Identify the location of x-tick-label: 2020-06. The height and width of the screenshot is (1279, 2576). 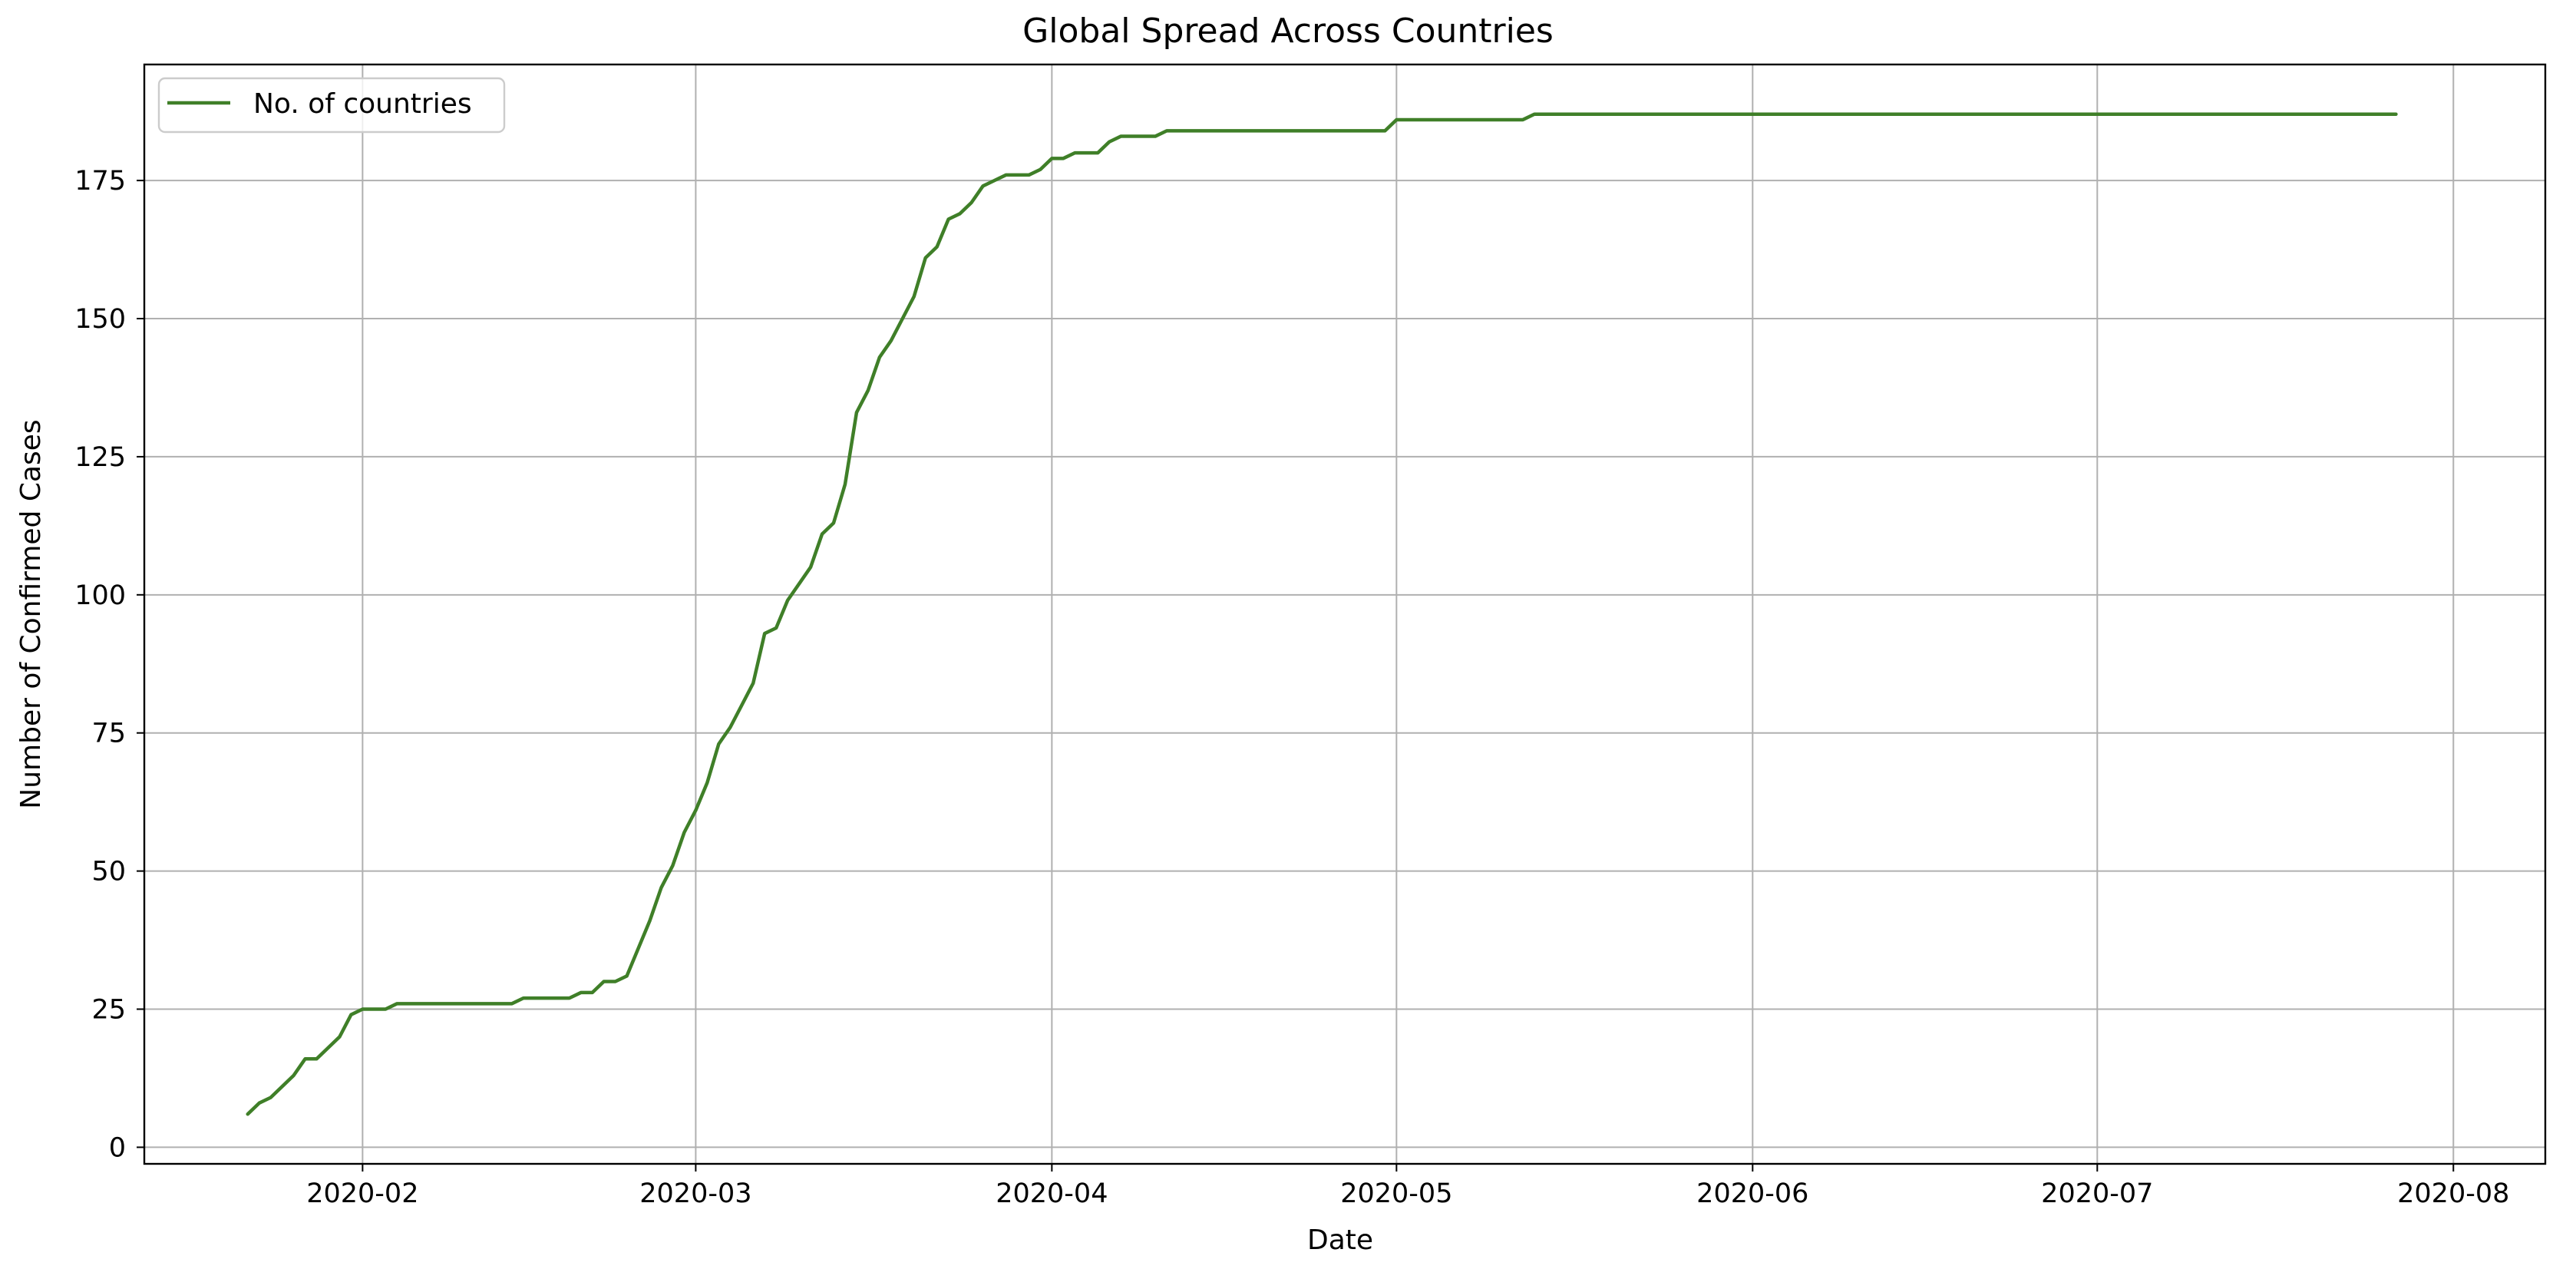
(1752, 1193).